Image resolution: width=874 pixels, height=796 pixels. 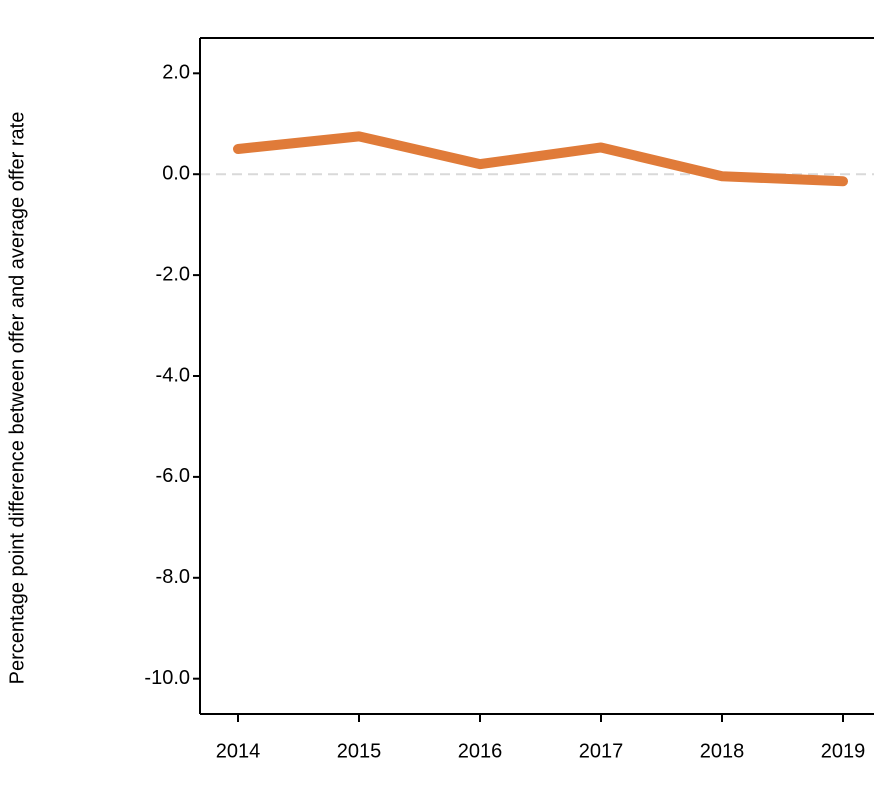 I want to click on y-tick-label: 0.0, so click(x=176, y=173).